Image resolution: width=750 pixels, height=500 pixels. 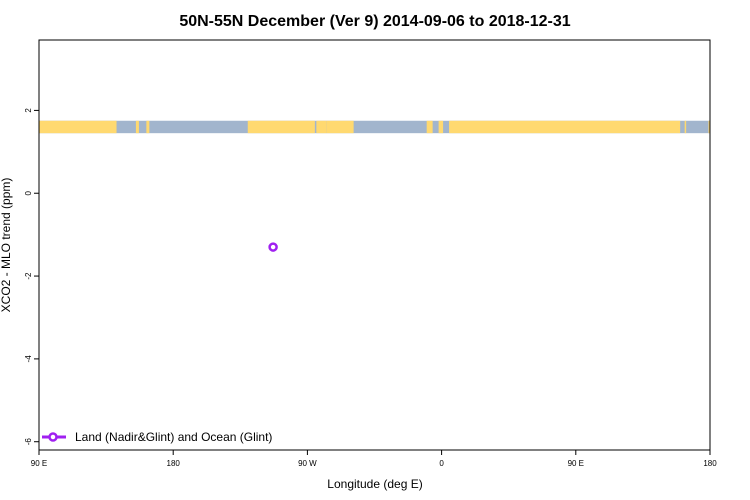 I want to click on x-axis: 90 E 180 90 W 0 90 E 180, so click(x=374, y=459).